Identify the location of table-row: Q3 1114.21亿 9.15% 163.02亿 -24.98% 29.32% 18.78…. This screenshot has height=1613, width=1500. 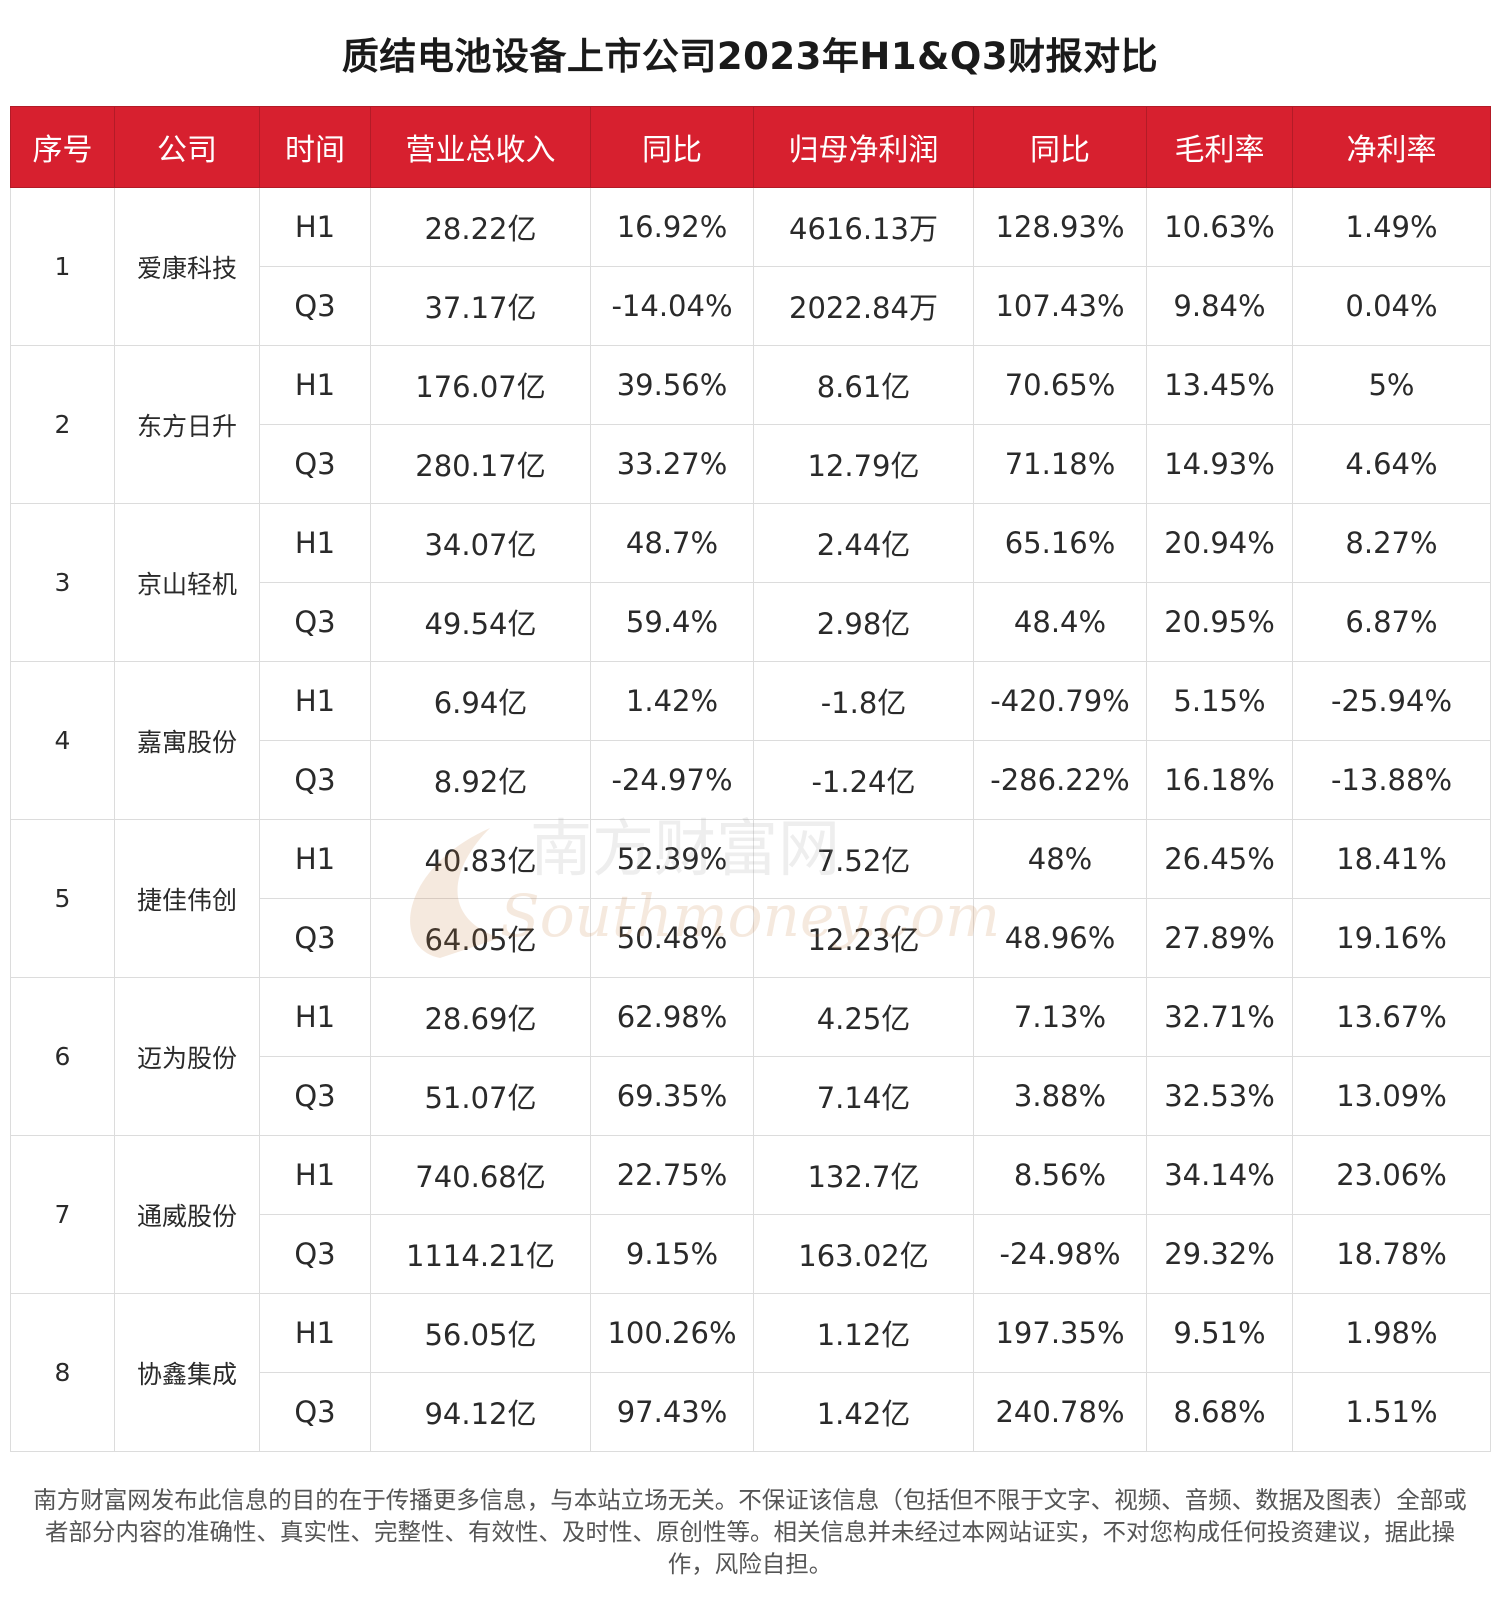
(751, 1254).